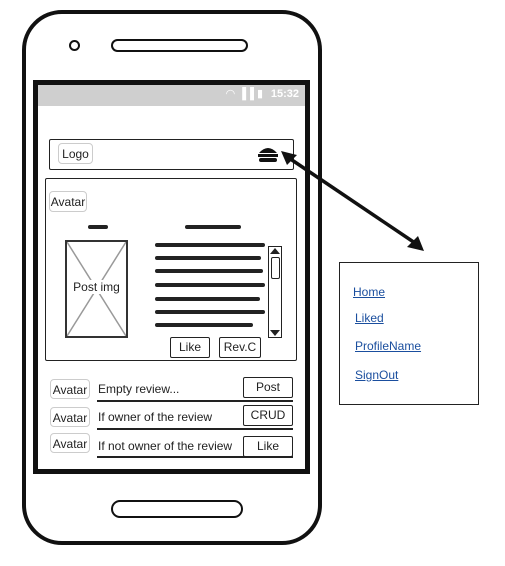 The height and width of the screenshot is (566, 505). Describe the element at coordinates (369, 292) in the screenshot. I see `menu-item-home: Home` at that location.